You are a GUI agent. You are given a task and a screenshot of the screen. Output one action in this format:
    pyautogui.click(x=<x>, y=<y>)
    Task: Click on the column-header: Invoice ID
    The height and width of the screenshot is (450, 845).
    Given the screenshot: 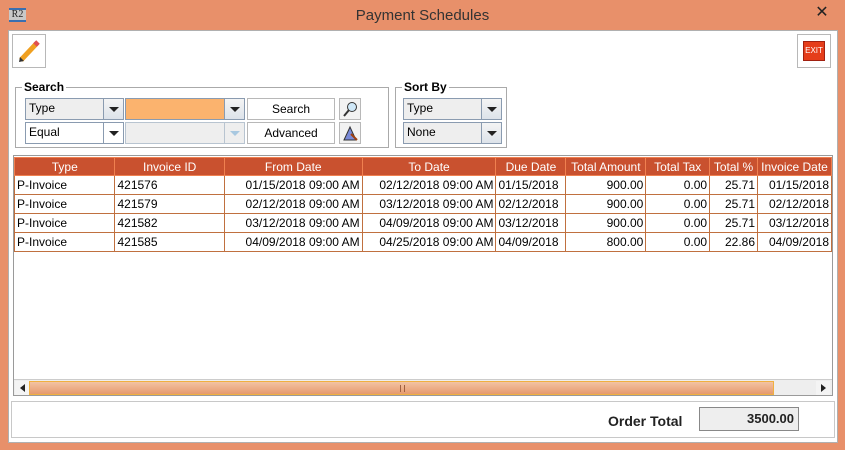 What is the action you would take?
    pyautogui.click(x=169, y=166)
    